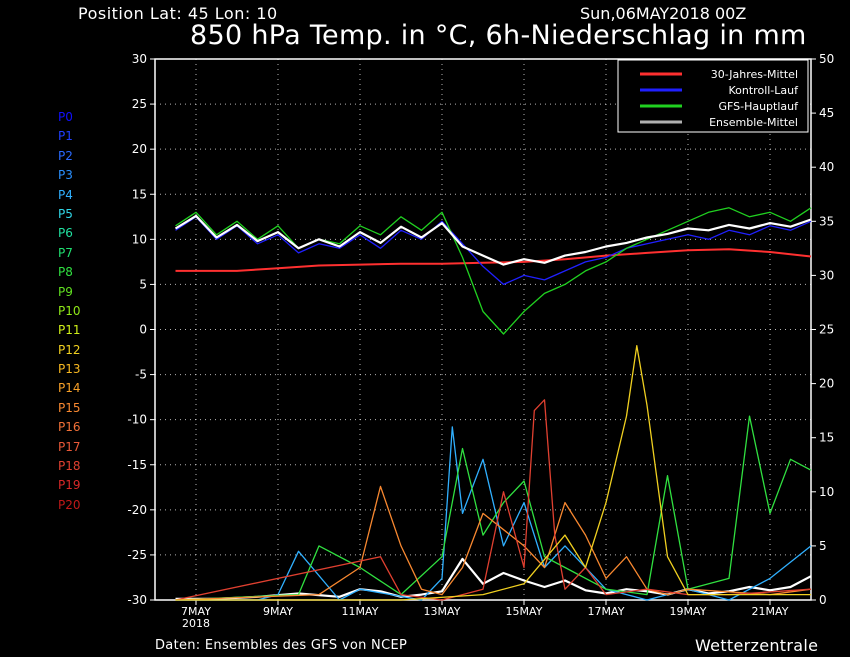 Image resolution: width=850 pixels, height=657 pixels. What do you see at coordinates (826, 384) in the screenshot?
I see `y-right-tick-label: 20` at bounding box center [826, 384].